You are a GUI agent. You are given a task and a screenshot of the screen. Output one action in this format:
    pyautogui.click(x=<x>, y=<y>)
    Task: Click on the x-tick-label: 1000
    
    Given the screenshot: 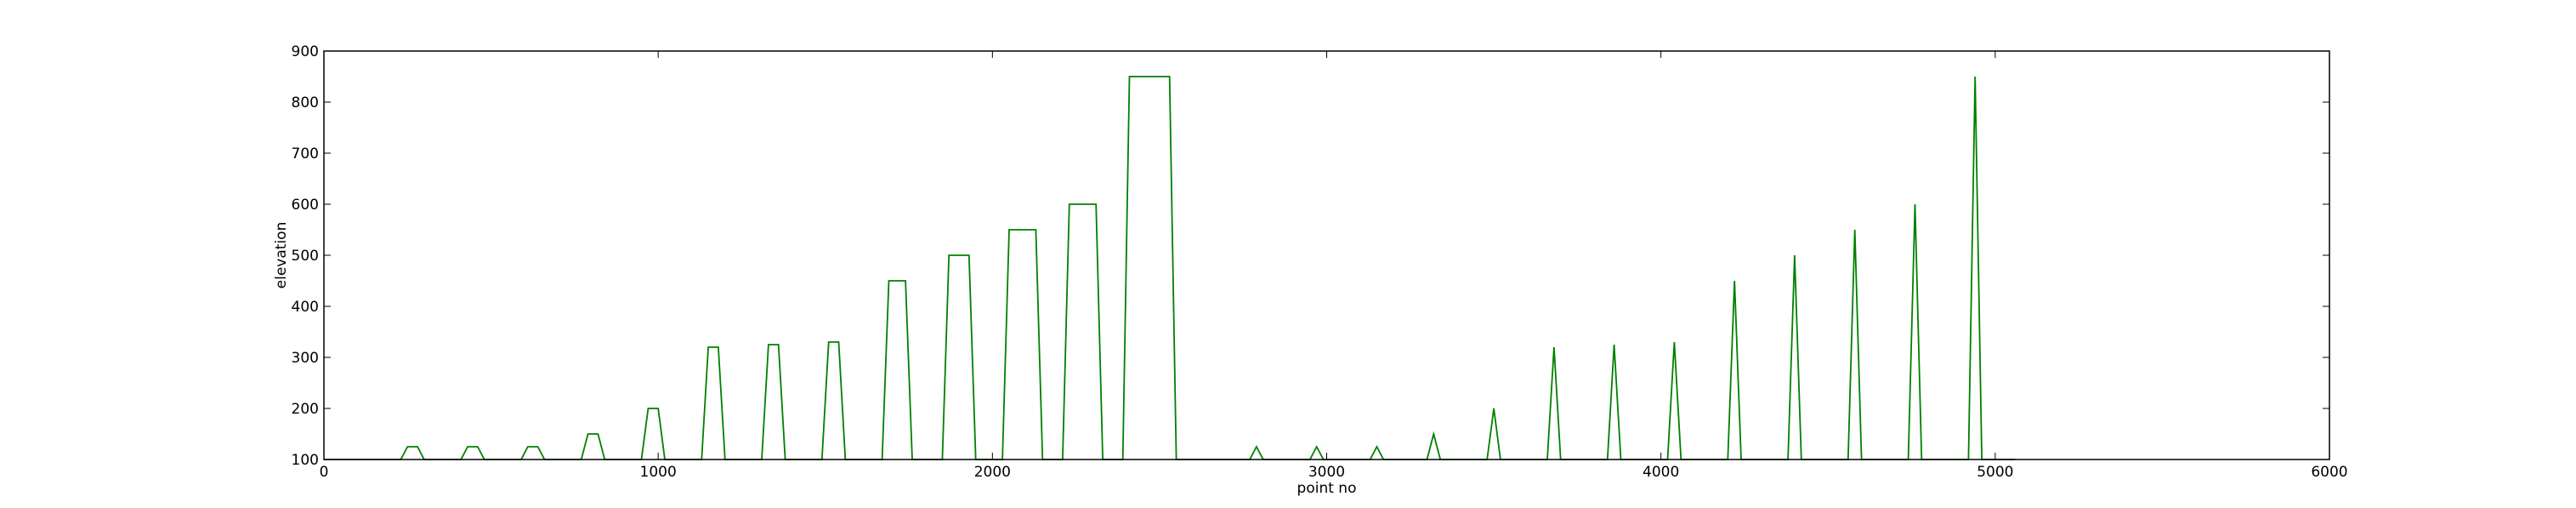 What is the action you would take?
    pyautogui.click(x=658, y=472)
    